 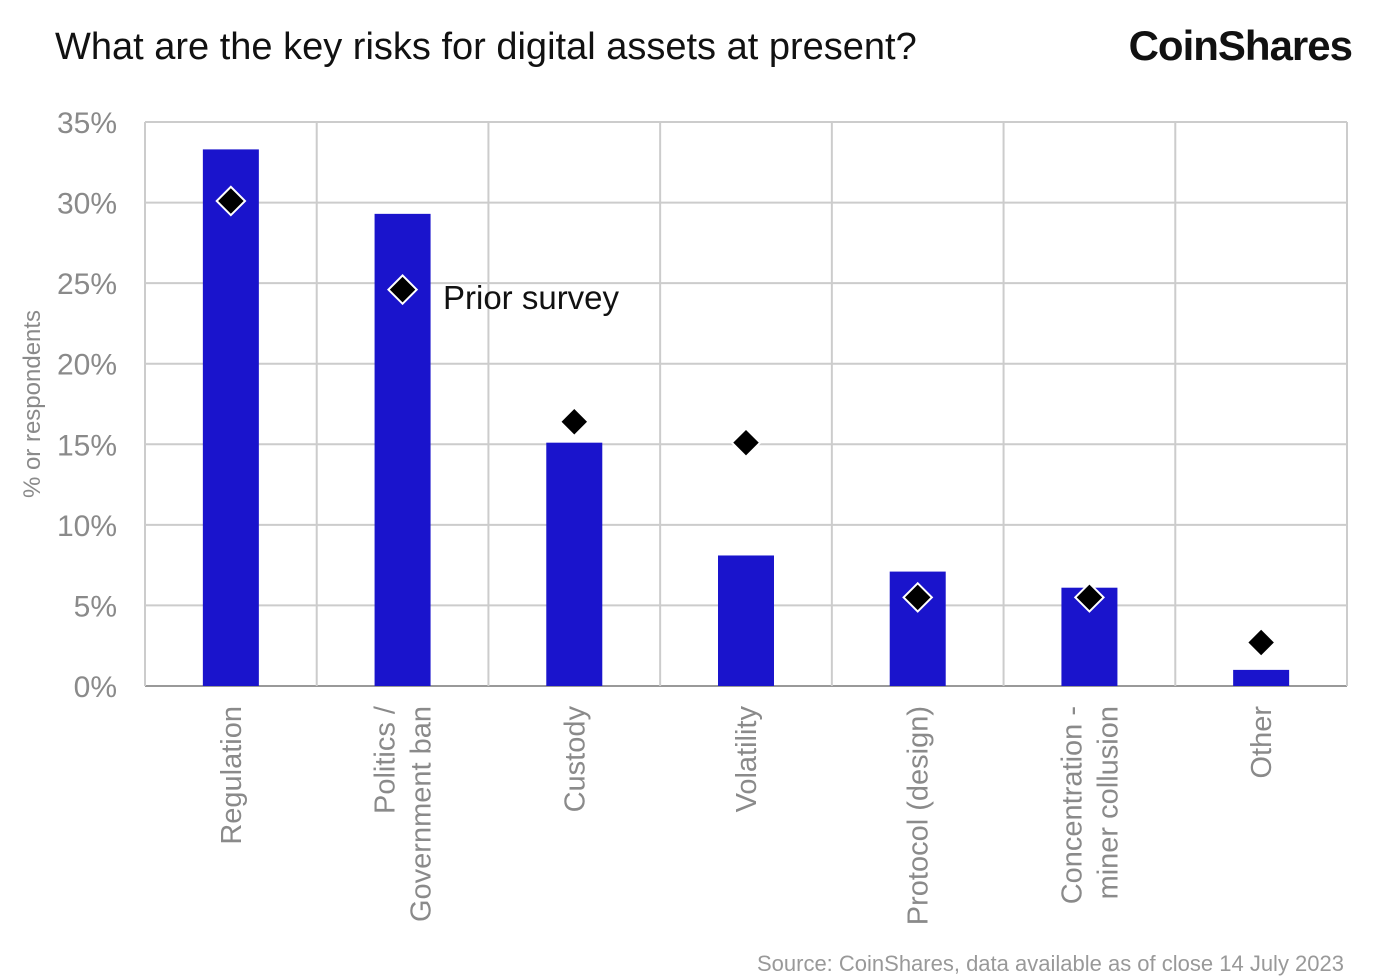 What do you see at coordinates (32, 404) in the screenshot?
I see `y-axis-label: % or respondents` at bounding box center [32, 404].